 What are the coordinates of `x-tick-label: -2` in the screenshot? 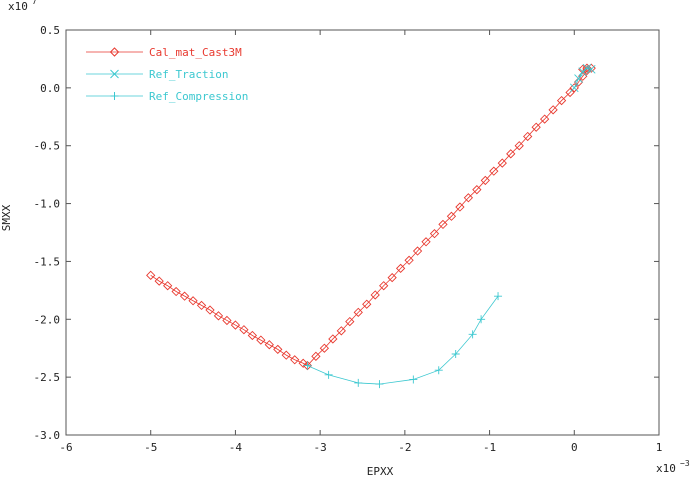 It's located at (404, 447).